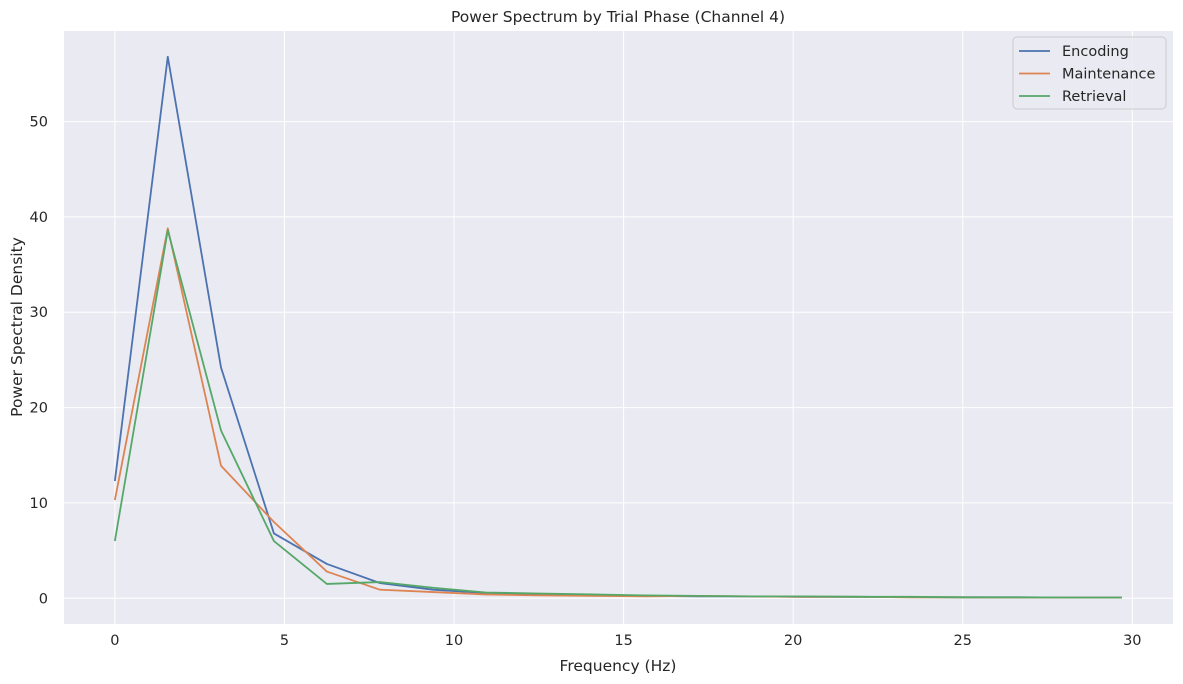  I want to click on x-tick-label: 25, so click(963, 641).